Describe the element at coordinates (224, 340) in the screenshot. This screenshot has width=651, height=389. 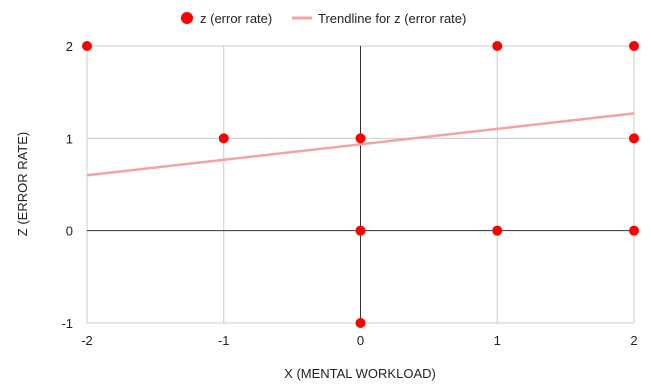
I see `x-tick-label-1: -1` at that location.